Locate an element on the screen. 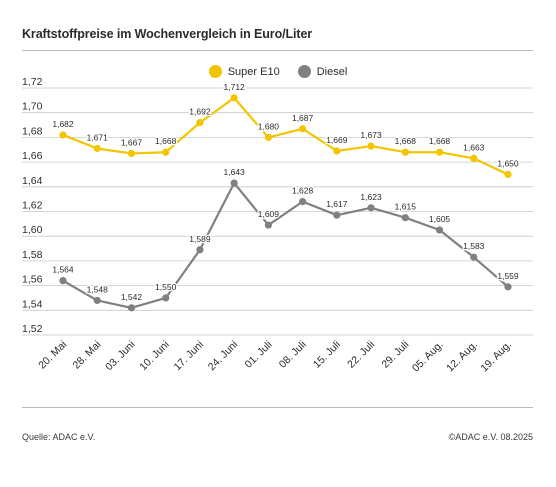  x-tick-label: 01. Juli is located at coordinates (258, 355).